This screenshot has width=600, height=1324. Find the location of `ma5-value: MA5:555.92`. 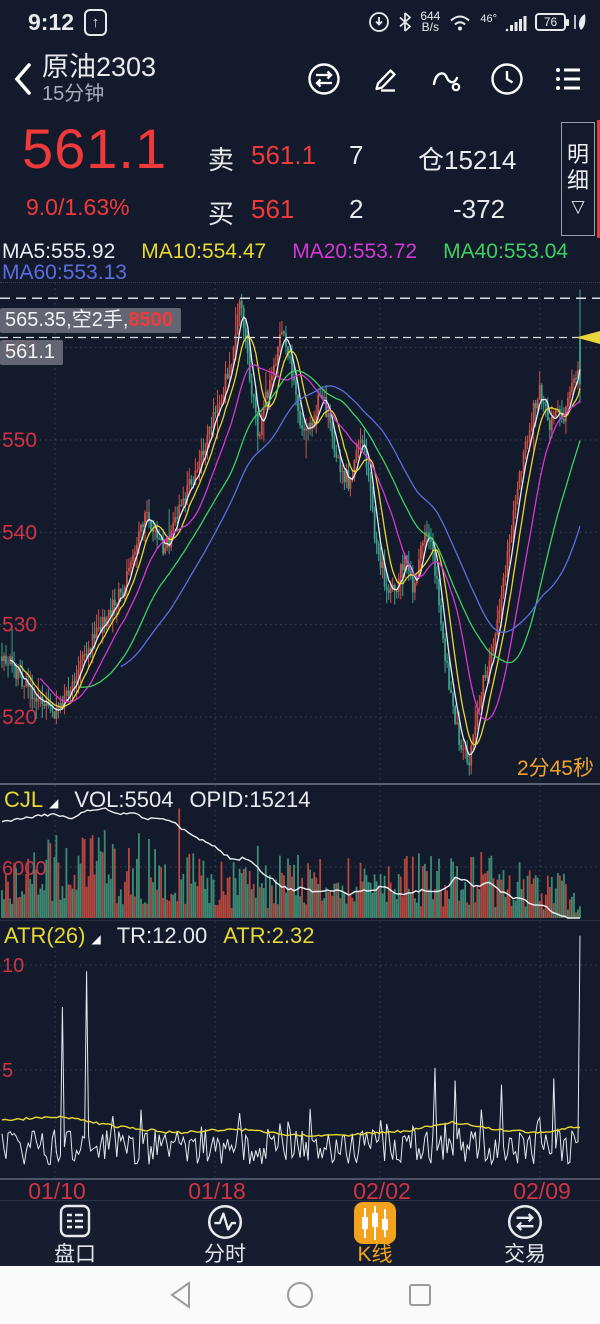

ma5-value: MA5:555.92 is located at coordinates (59, 251).